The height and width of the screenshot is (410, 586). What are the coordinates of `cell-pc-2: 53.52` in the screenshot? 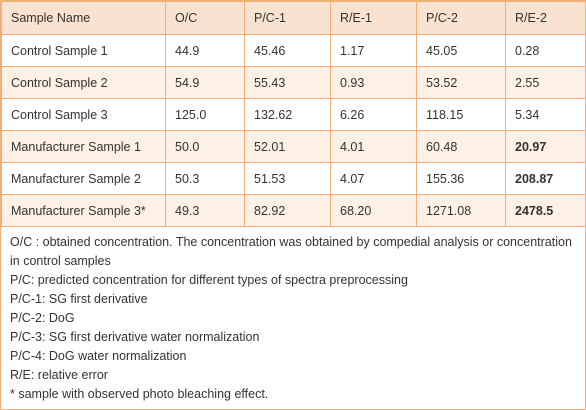 It's located at (461, 82).